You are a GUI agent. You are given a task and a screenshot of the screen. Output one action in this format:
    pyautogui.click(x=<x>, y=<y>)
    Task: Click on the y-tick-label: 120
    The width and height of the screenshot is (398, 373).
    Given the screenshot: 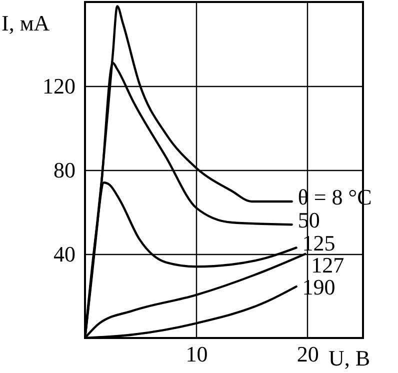 What is the action you would take?
    pyautogui.click(x=59, y=86)
    